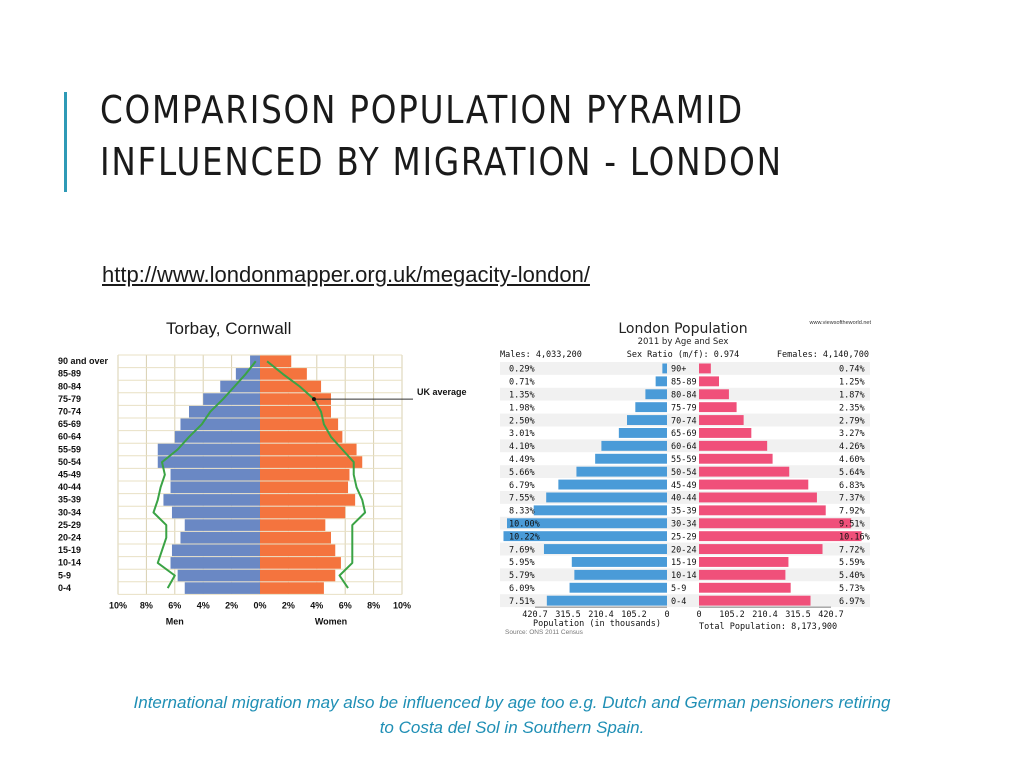 Image resolution: width=1024 pixels, height=768 pixels. What do you see at coordinates (524, 537) in the screenshot?
I see `male-value-label: 10.22%` at bounding box center [524, 537].